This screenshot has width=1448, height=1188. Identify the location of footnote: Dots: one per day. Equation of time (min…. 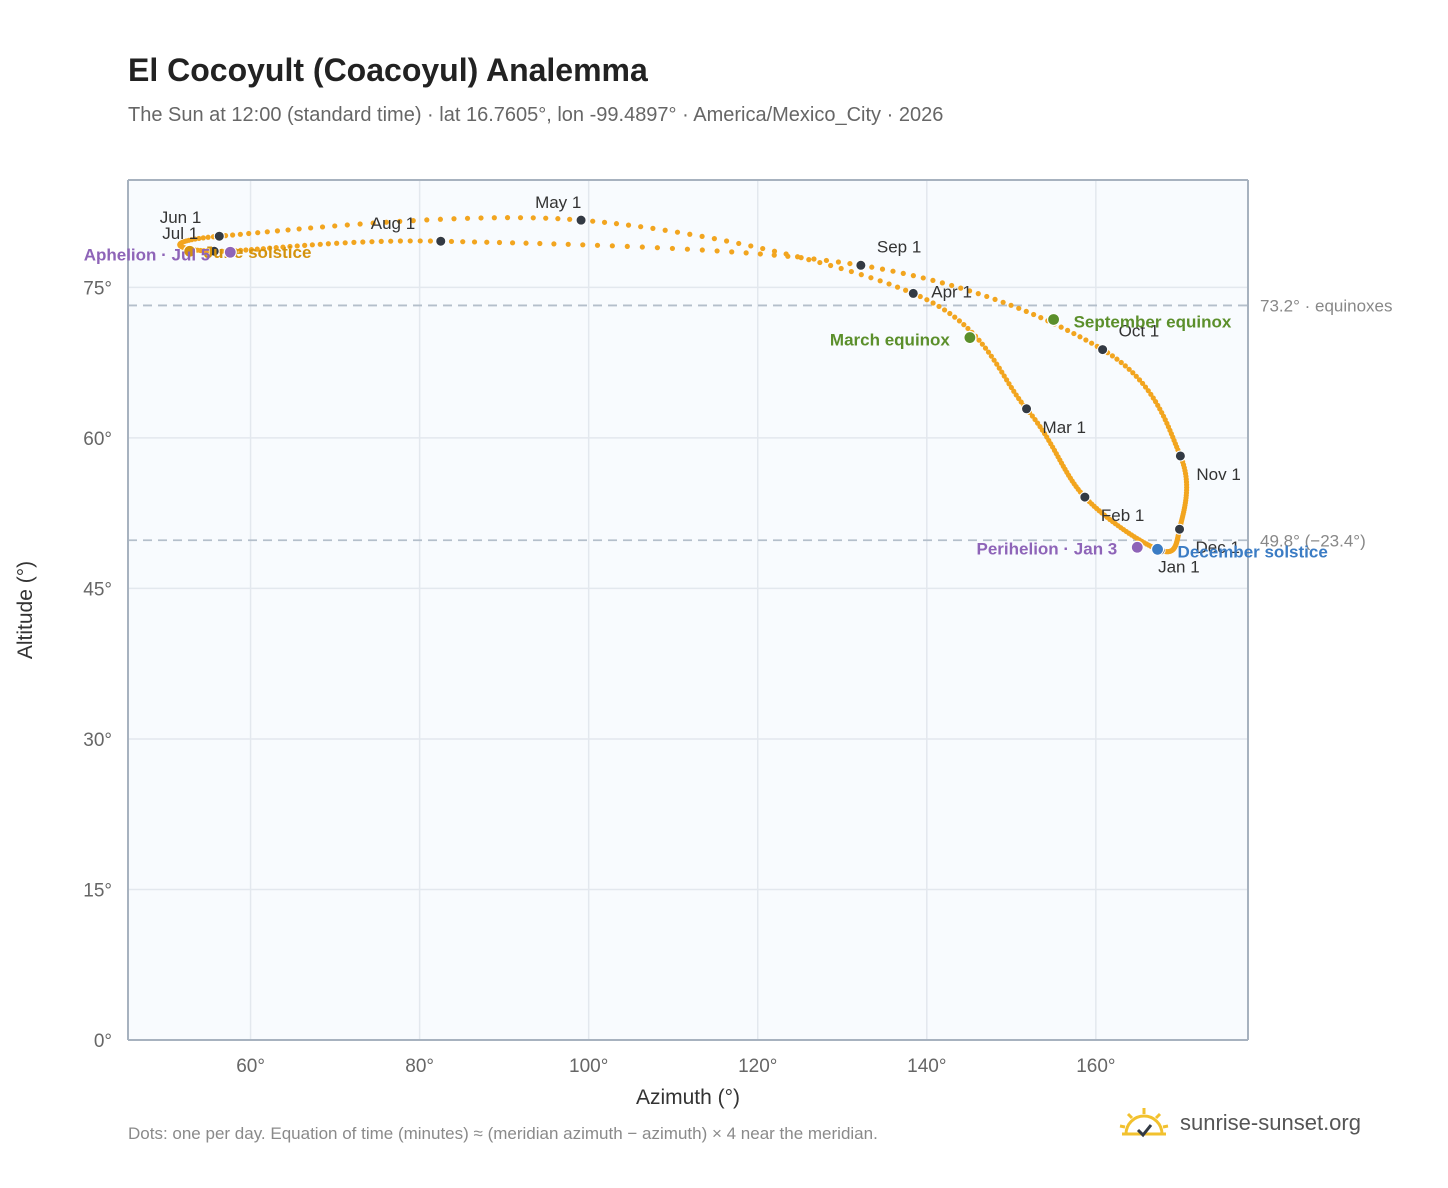
(503, 1133).